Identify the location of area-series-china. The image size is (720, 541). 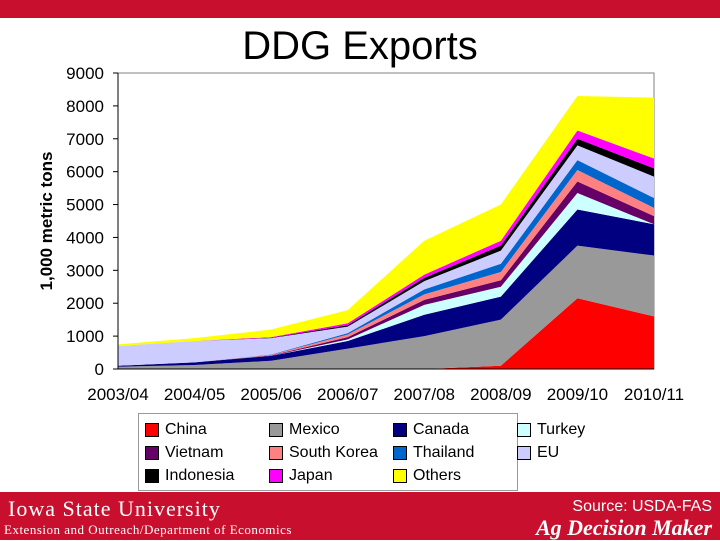
(386, 333).